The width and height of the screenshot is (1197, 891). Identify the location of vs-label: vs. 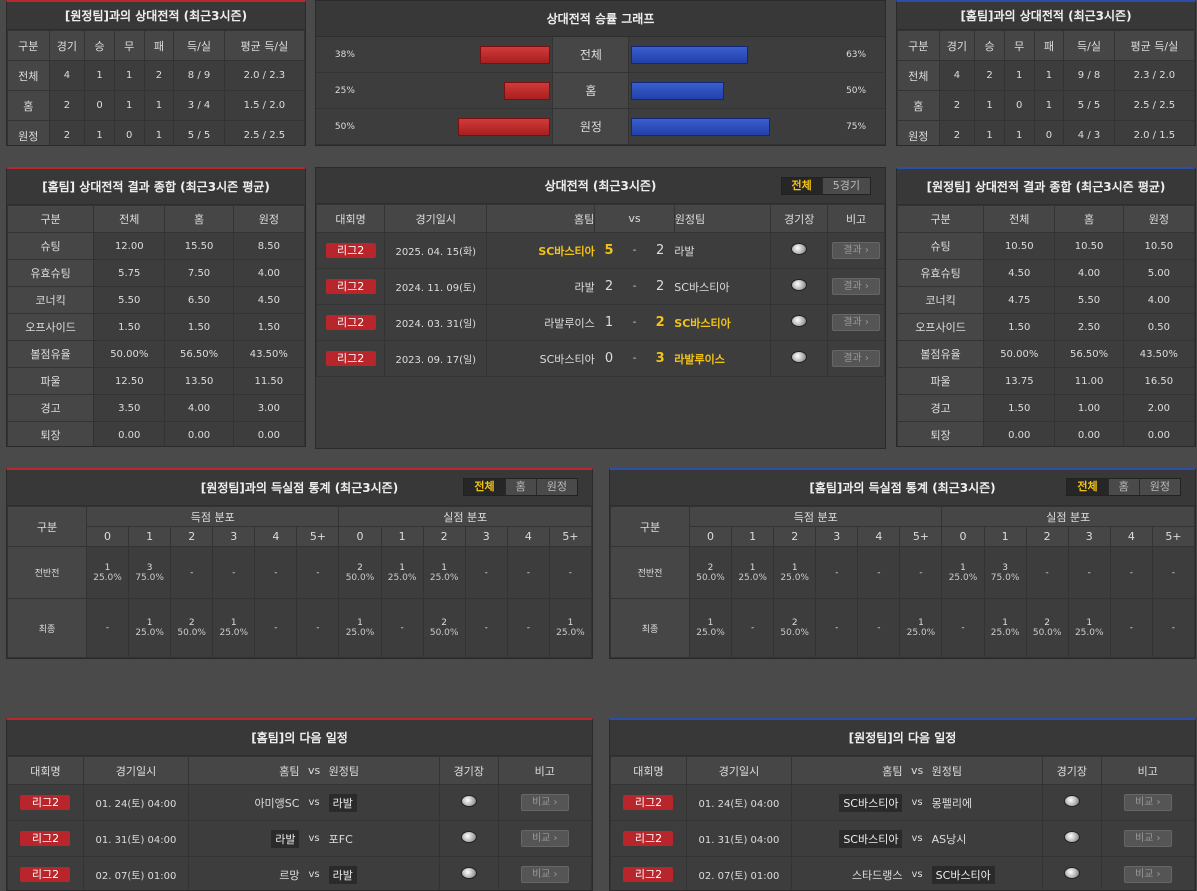
(314, 802).